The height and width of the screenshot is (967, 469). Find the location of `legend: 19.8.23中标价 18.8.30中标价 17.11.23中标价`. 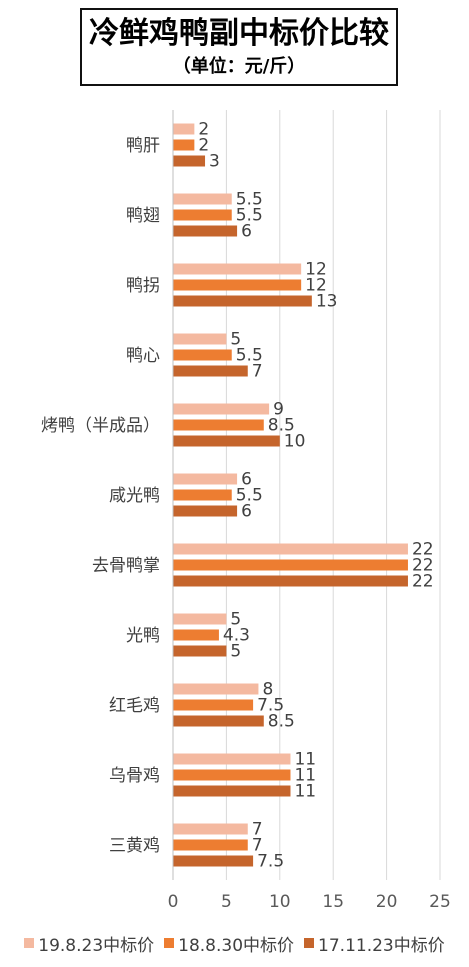

legend: 19.8.23中标价 18.8.30中标价 17.11.23中标价 is located at coordinates (234, 943).